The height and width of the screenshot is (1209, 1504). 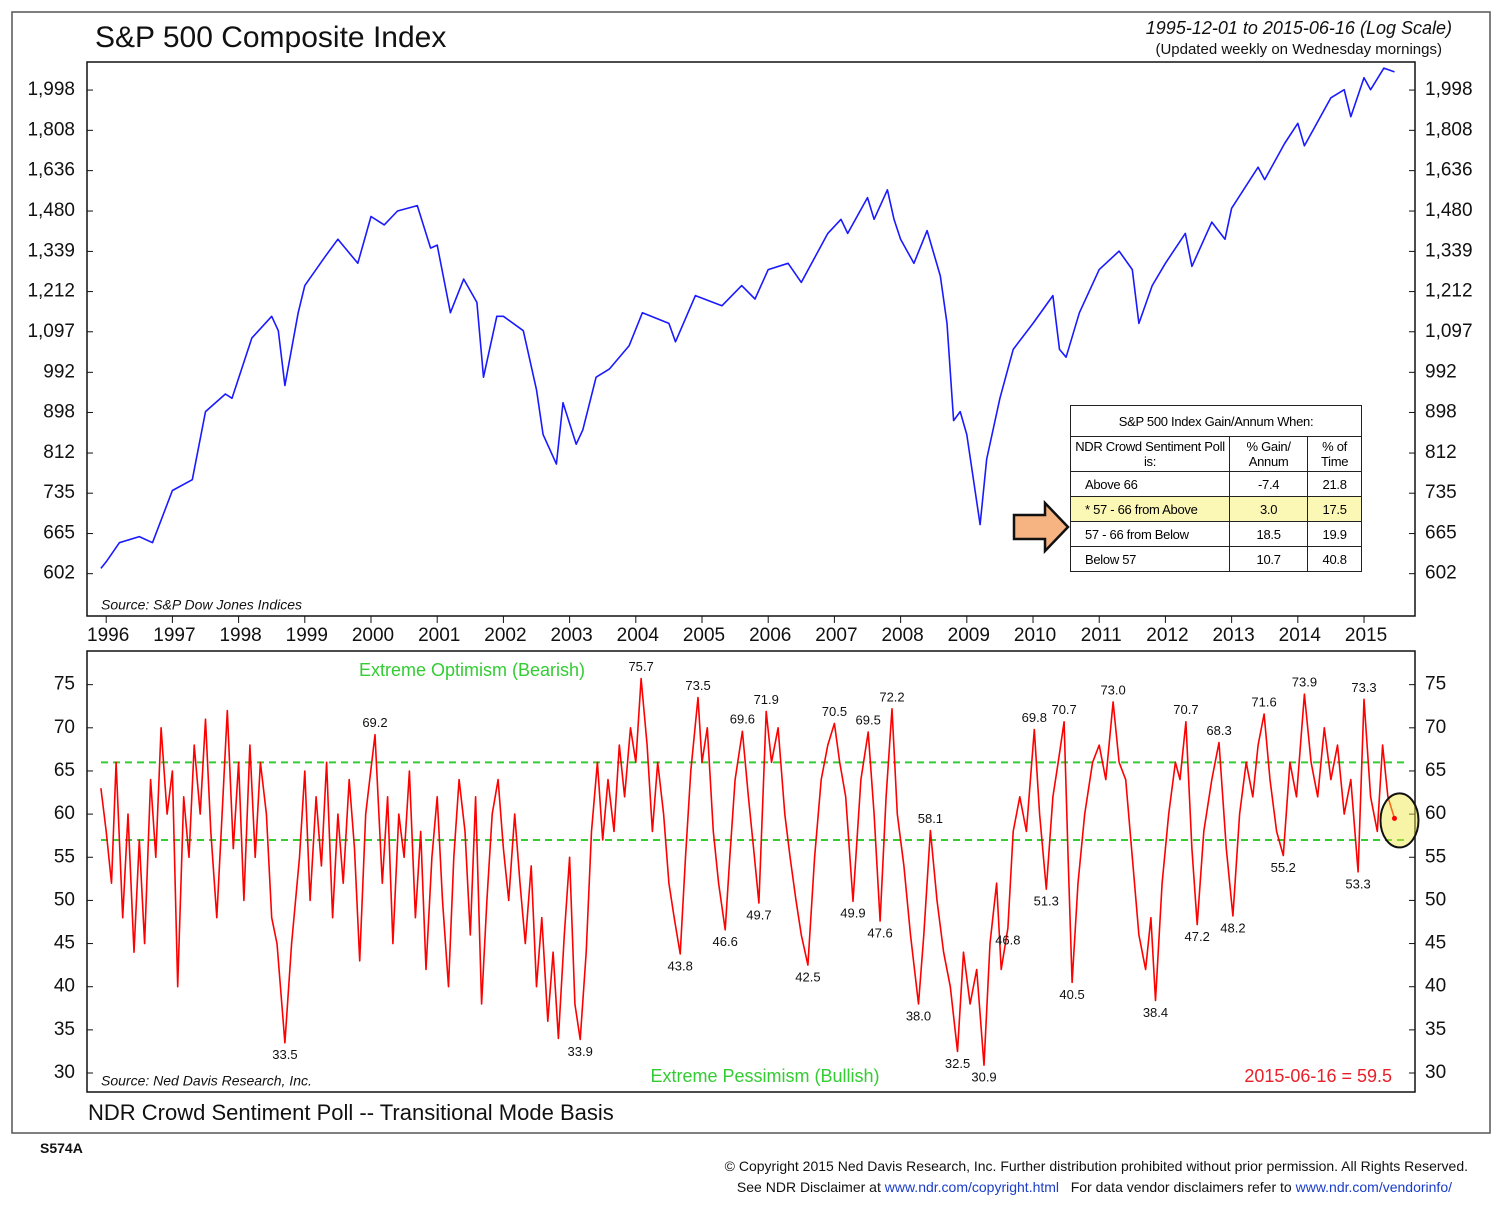 I want to click on data-label: 53.3, so click(x=1357, y=883).